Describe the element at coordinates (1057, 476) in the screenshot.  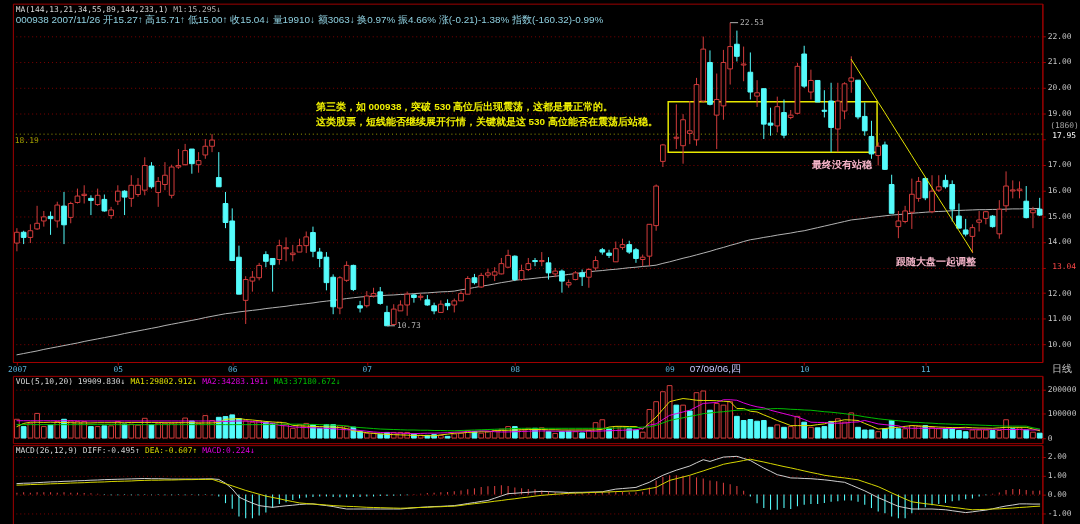
I see `y-tick-label: 1.00` at that location.